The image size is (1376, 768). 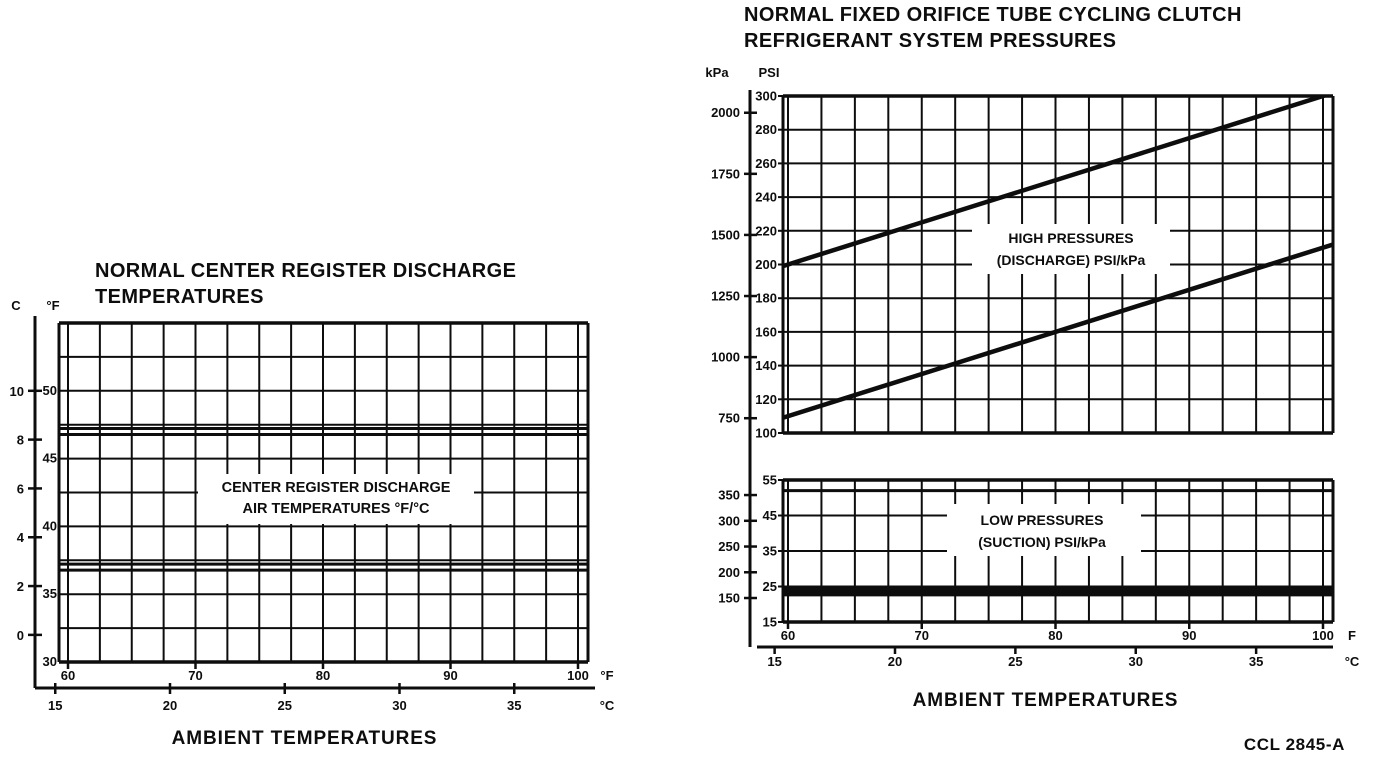 What do you see at coordinates (179, 297) in the screenshot?
I see `left-chart-title-line2: TEMPERATURES` at bounding box center [179, 297].